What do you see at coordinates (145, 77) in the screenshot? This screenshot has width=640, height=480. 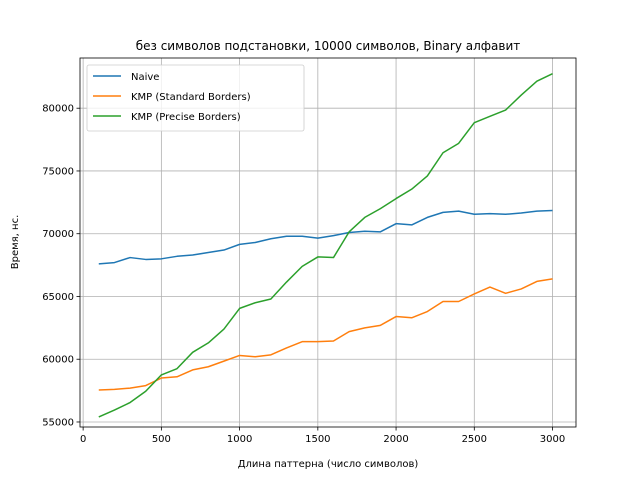 I see `legend-label: Naive` at bounding box center [145, 77].